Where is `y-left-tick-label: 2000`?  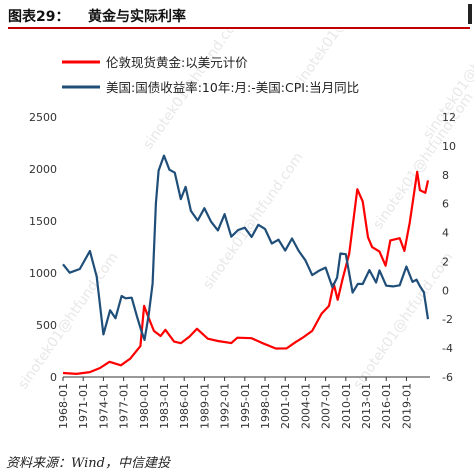
y-left-tick-label: 2000 is located at coordinates (43, 169).